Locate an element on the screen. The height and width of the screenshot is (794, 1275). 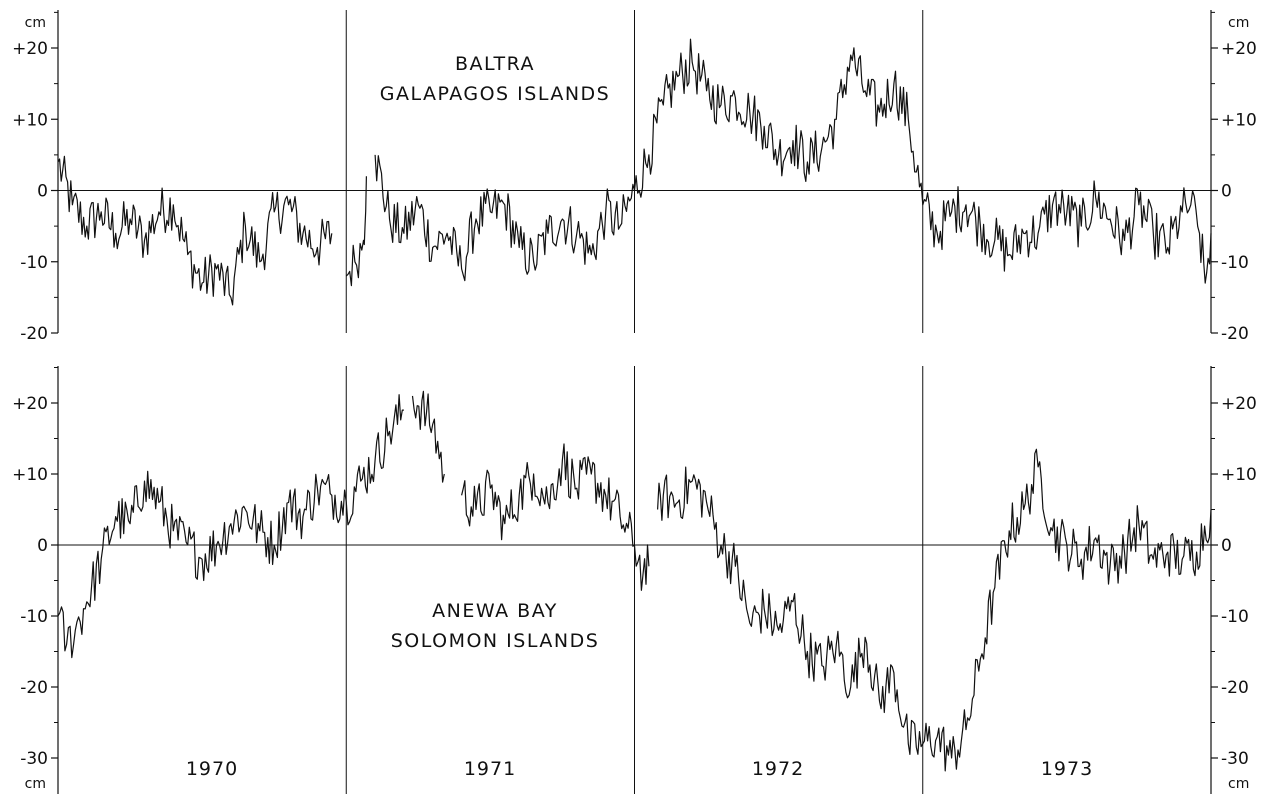
year-label-1971: 1971 is located at coordinates (490, 769).